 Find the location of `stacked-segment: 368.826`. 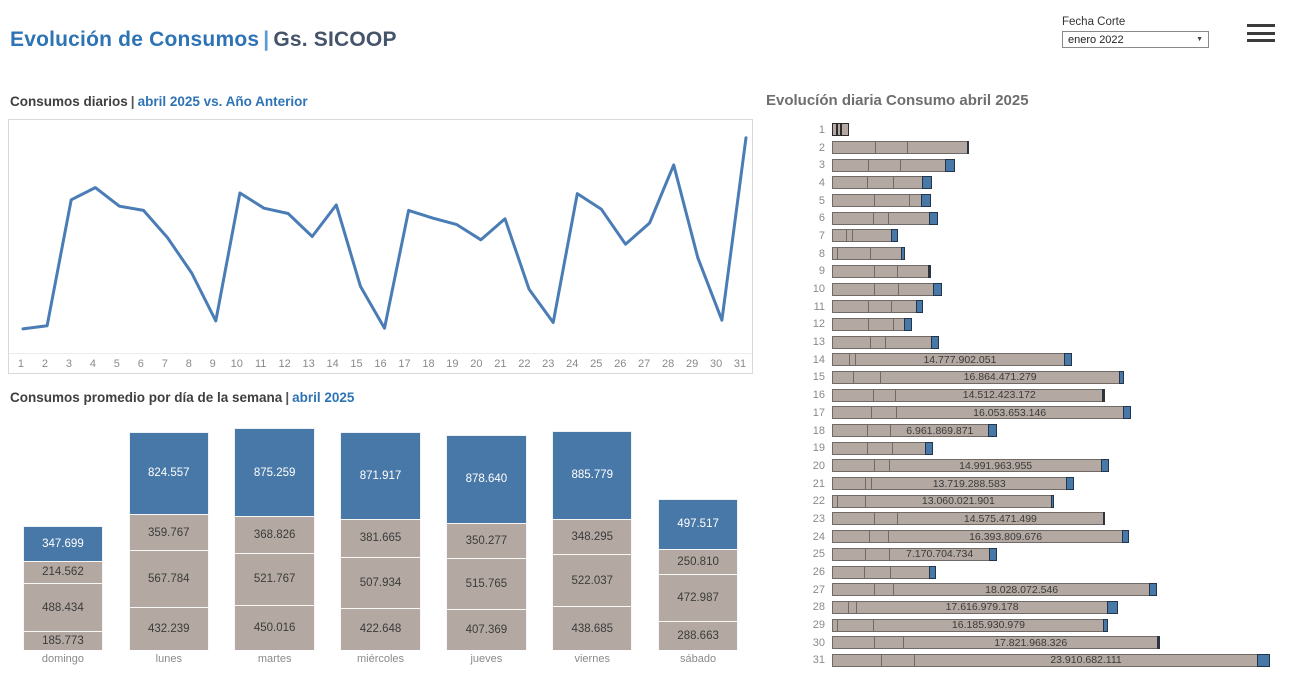

stacked-segment: 368.826 is located at coordinates (274, 534).